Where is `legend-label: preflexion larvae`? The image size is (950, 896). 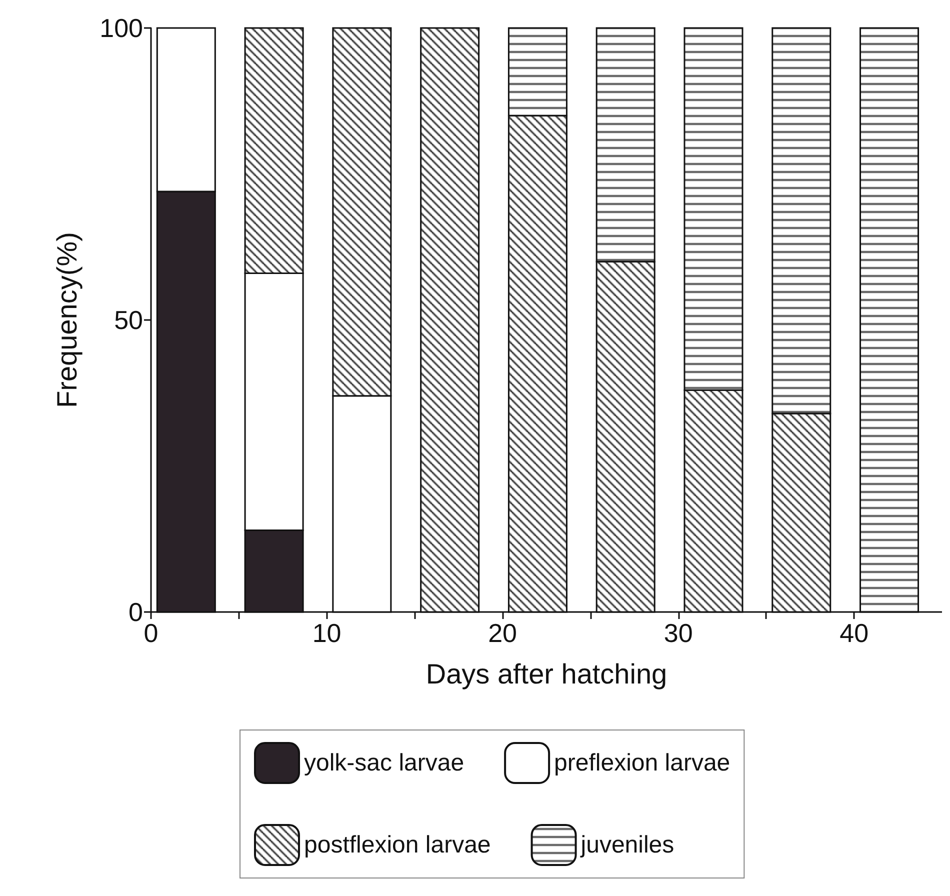 legend-label: preflexion larvae is located at coordinates (642, 763).